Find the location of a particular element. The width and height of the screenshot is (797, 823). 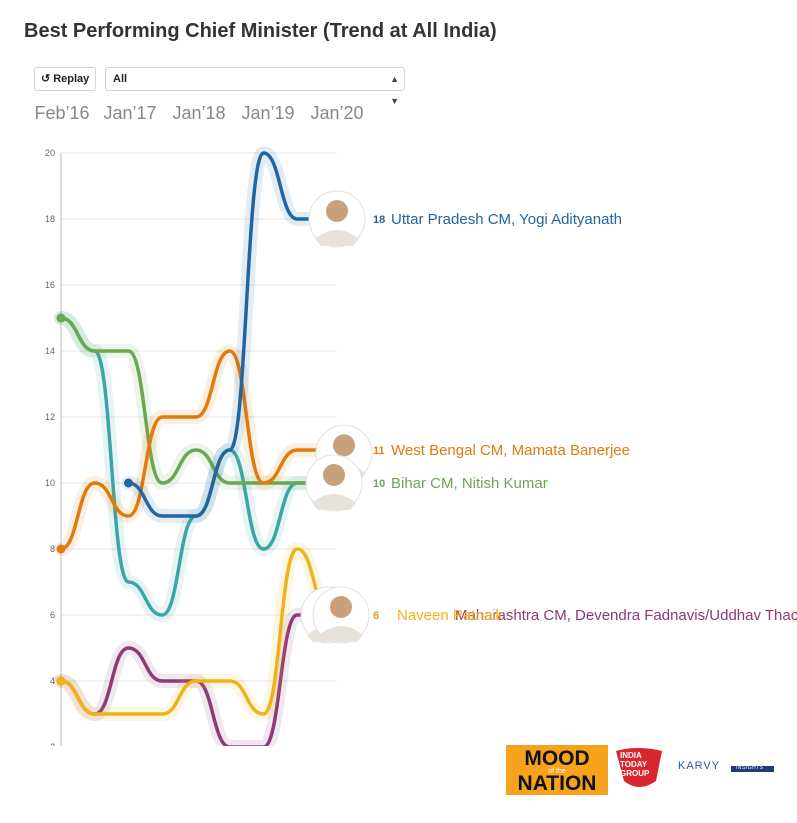

replay-button: ↺ Replay is located at coordinates (65, 79).